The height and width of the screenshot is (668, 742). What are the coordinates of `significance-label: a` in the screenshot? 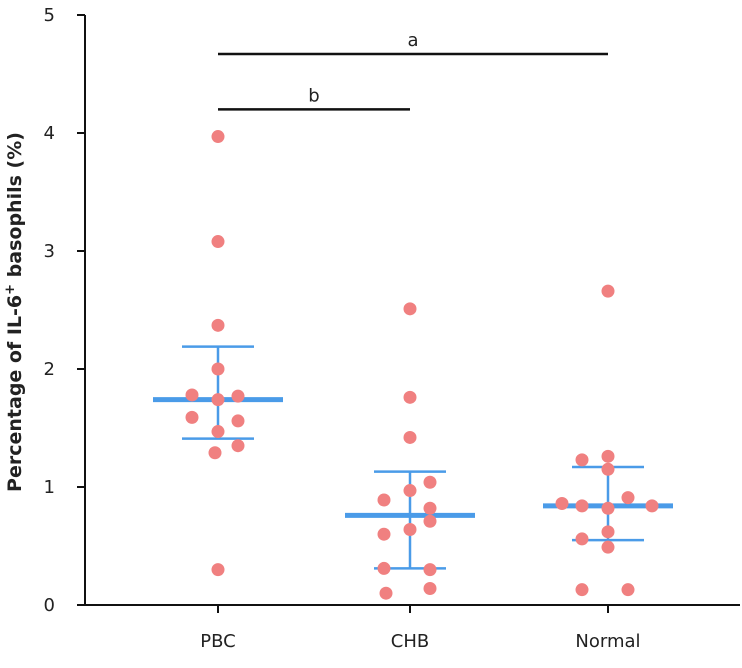 It's located at (412, 40).